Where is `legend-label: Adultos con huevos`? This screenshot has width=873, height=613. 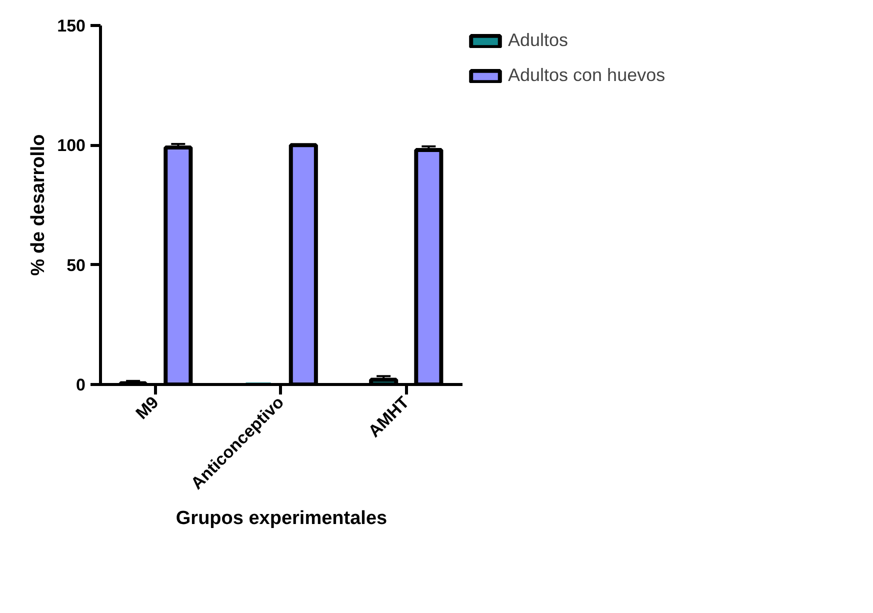
legend-label: Adultos con huevos is located at coordinates (587, 75).